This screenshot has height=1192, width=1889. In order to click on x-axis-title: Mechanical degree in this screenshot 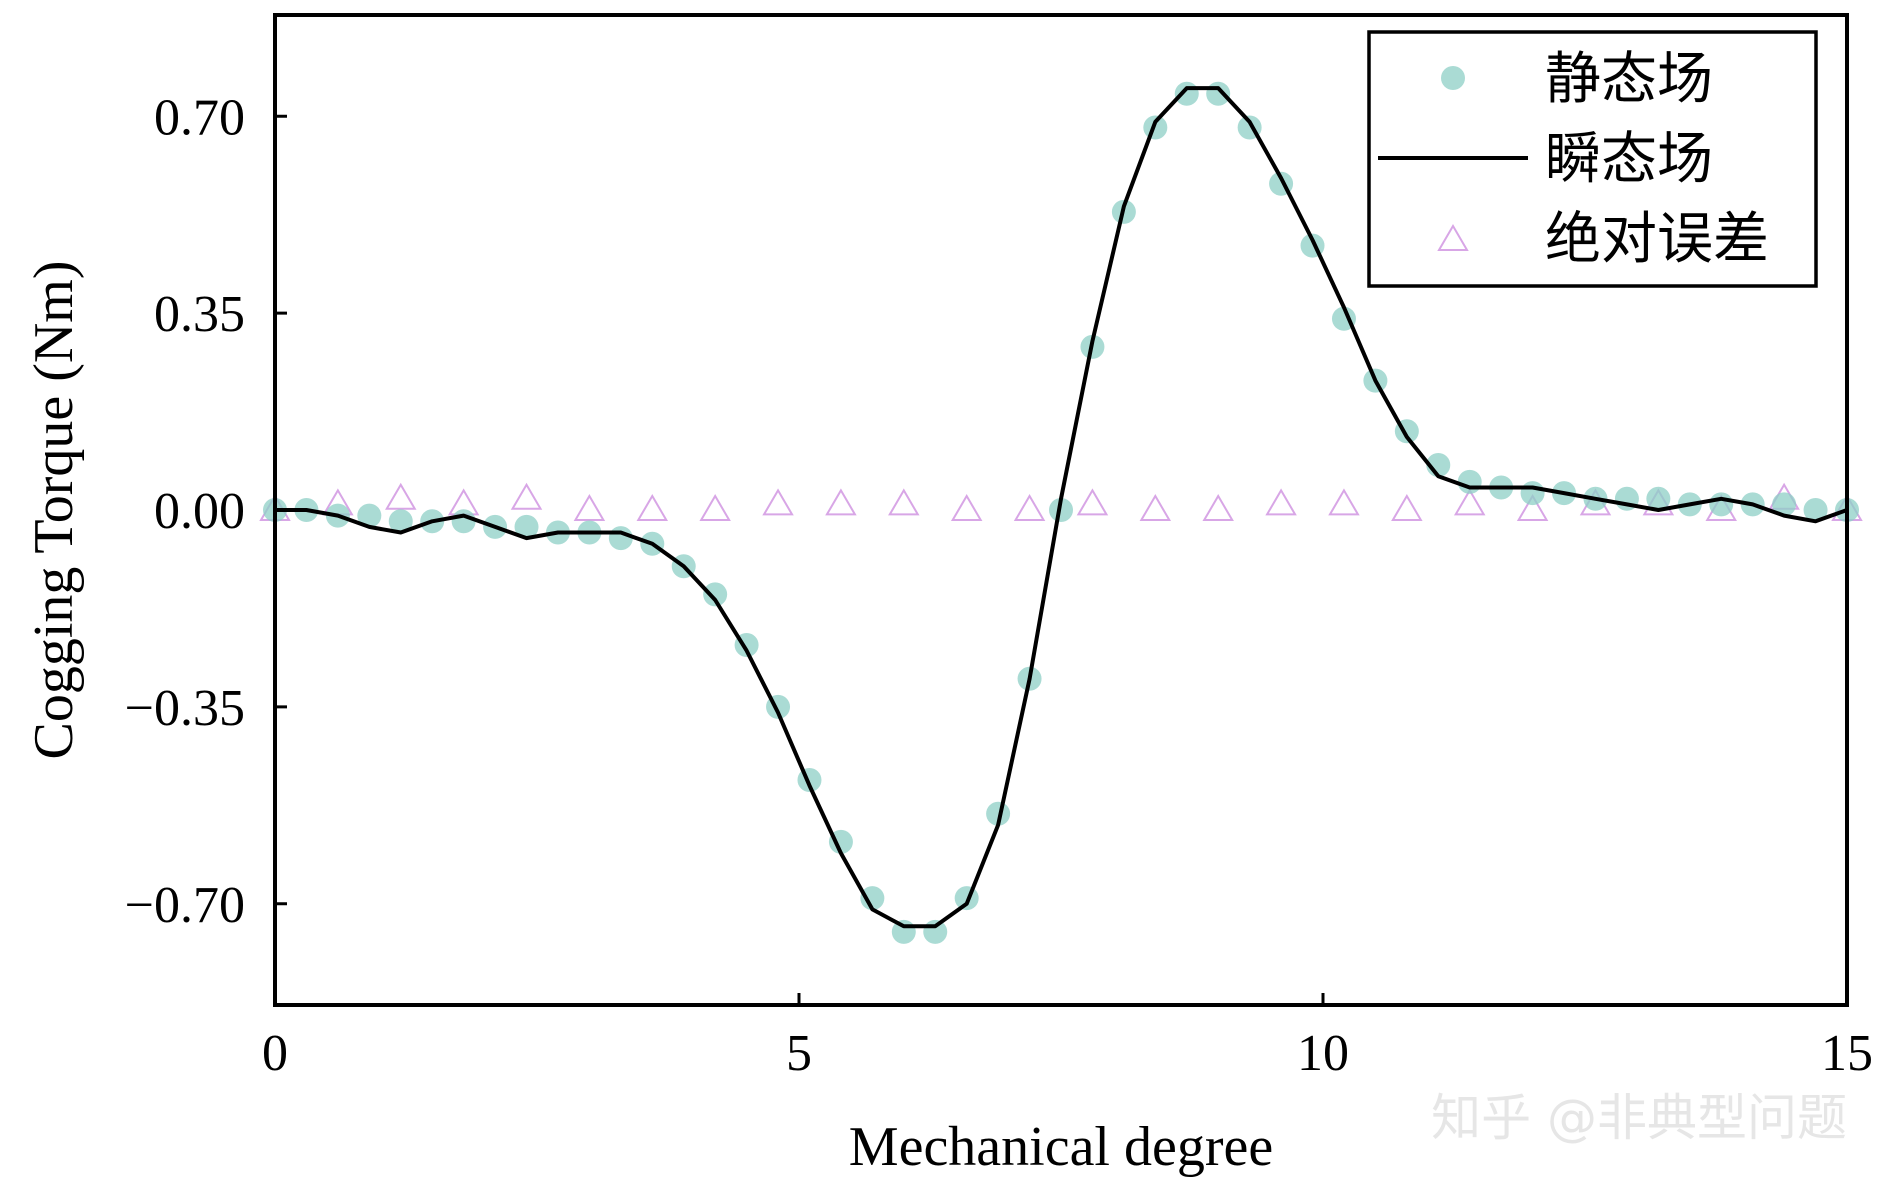, I will do `click(1061, 1147)`.